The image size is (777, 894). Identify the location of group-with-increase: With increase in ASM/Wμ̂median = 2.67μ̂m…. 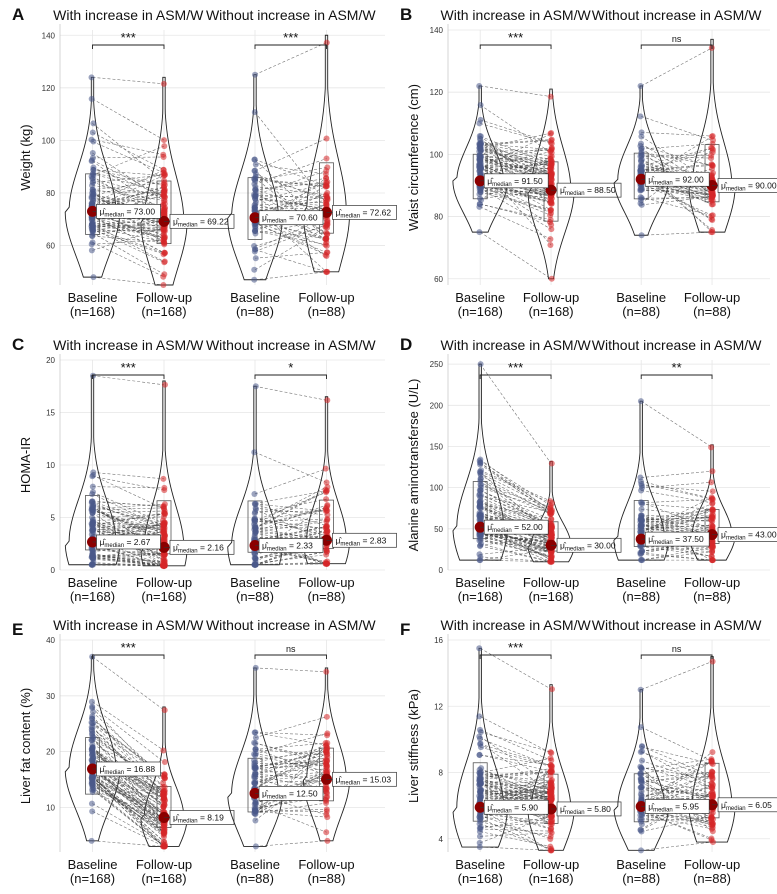
(144, 470).